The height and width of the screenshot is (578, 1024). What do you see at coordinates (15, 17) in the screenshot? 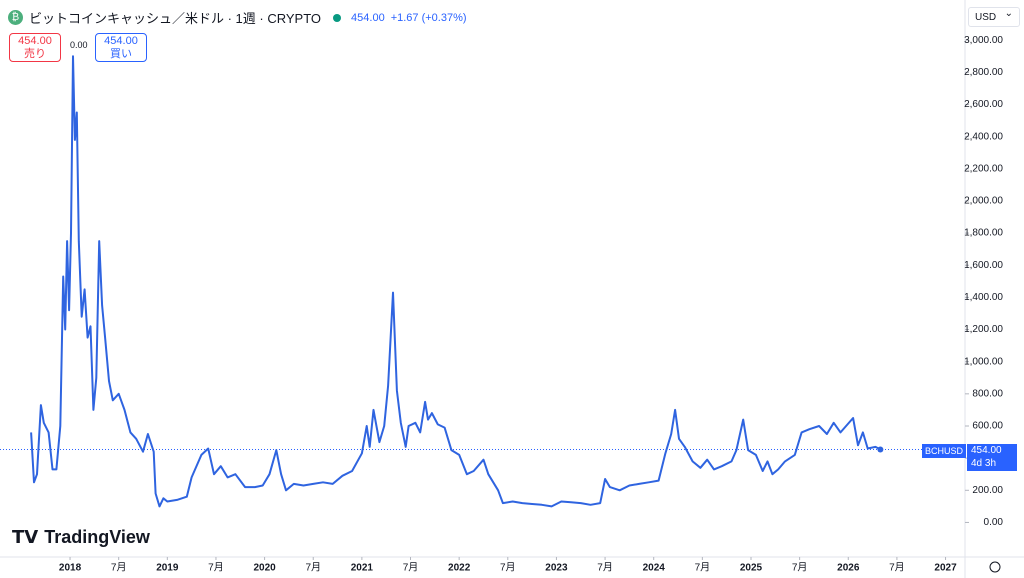
I see `coin-icon: ₿` at bounding box center [15, 17].